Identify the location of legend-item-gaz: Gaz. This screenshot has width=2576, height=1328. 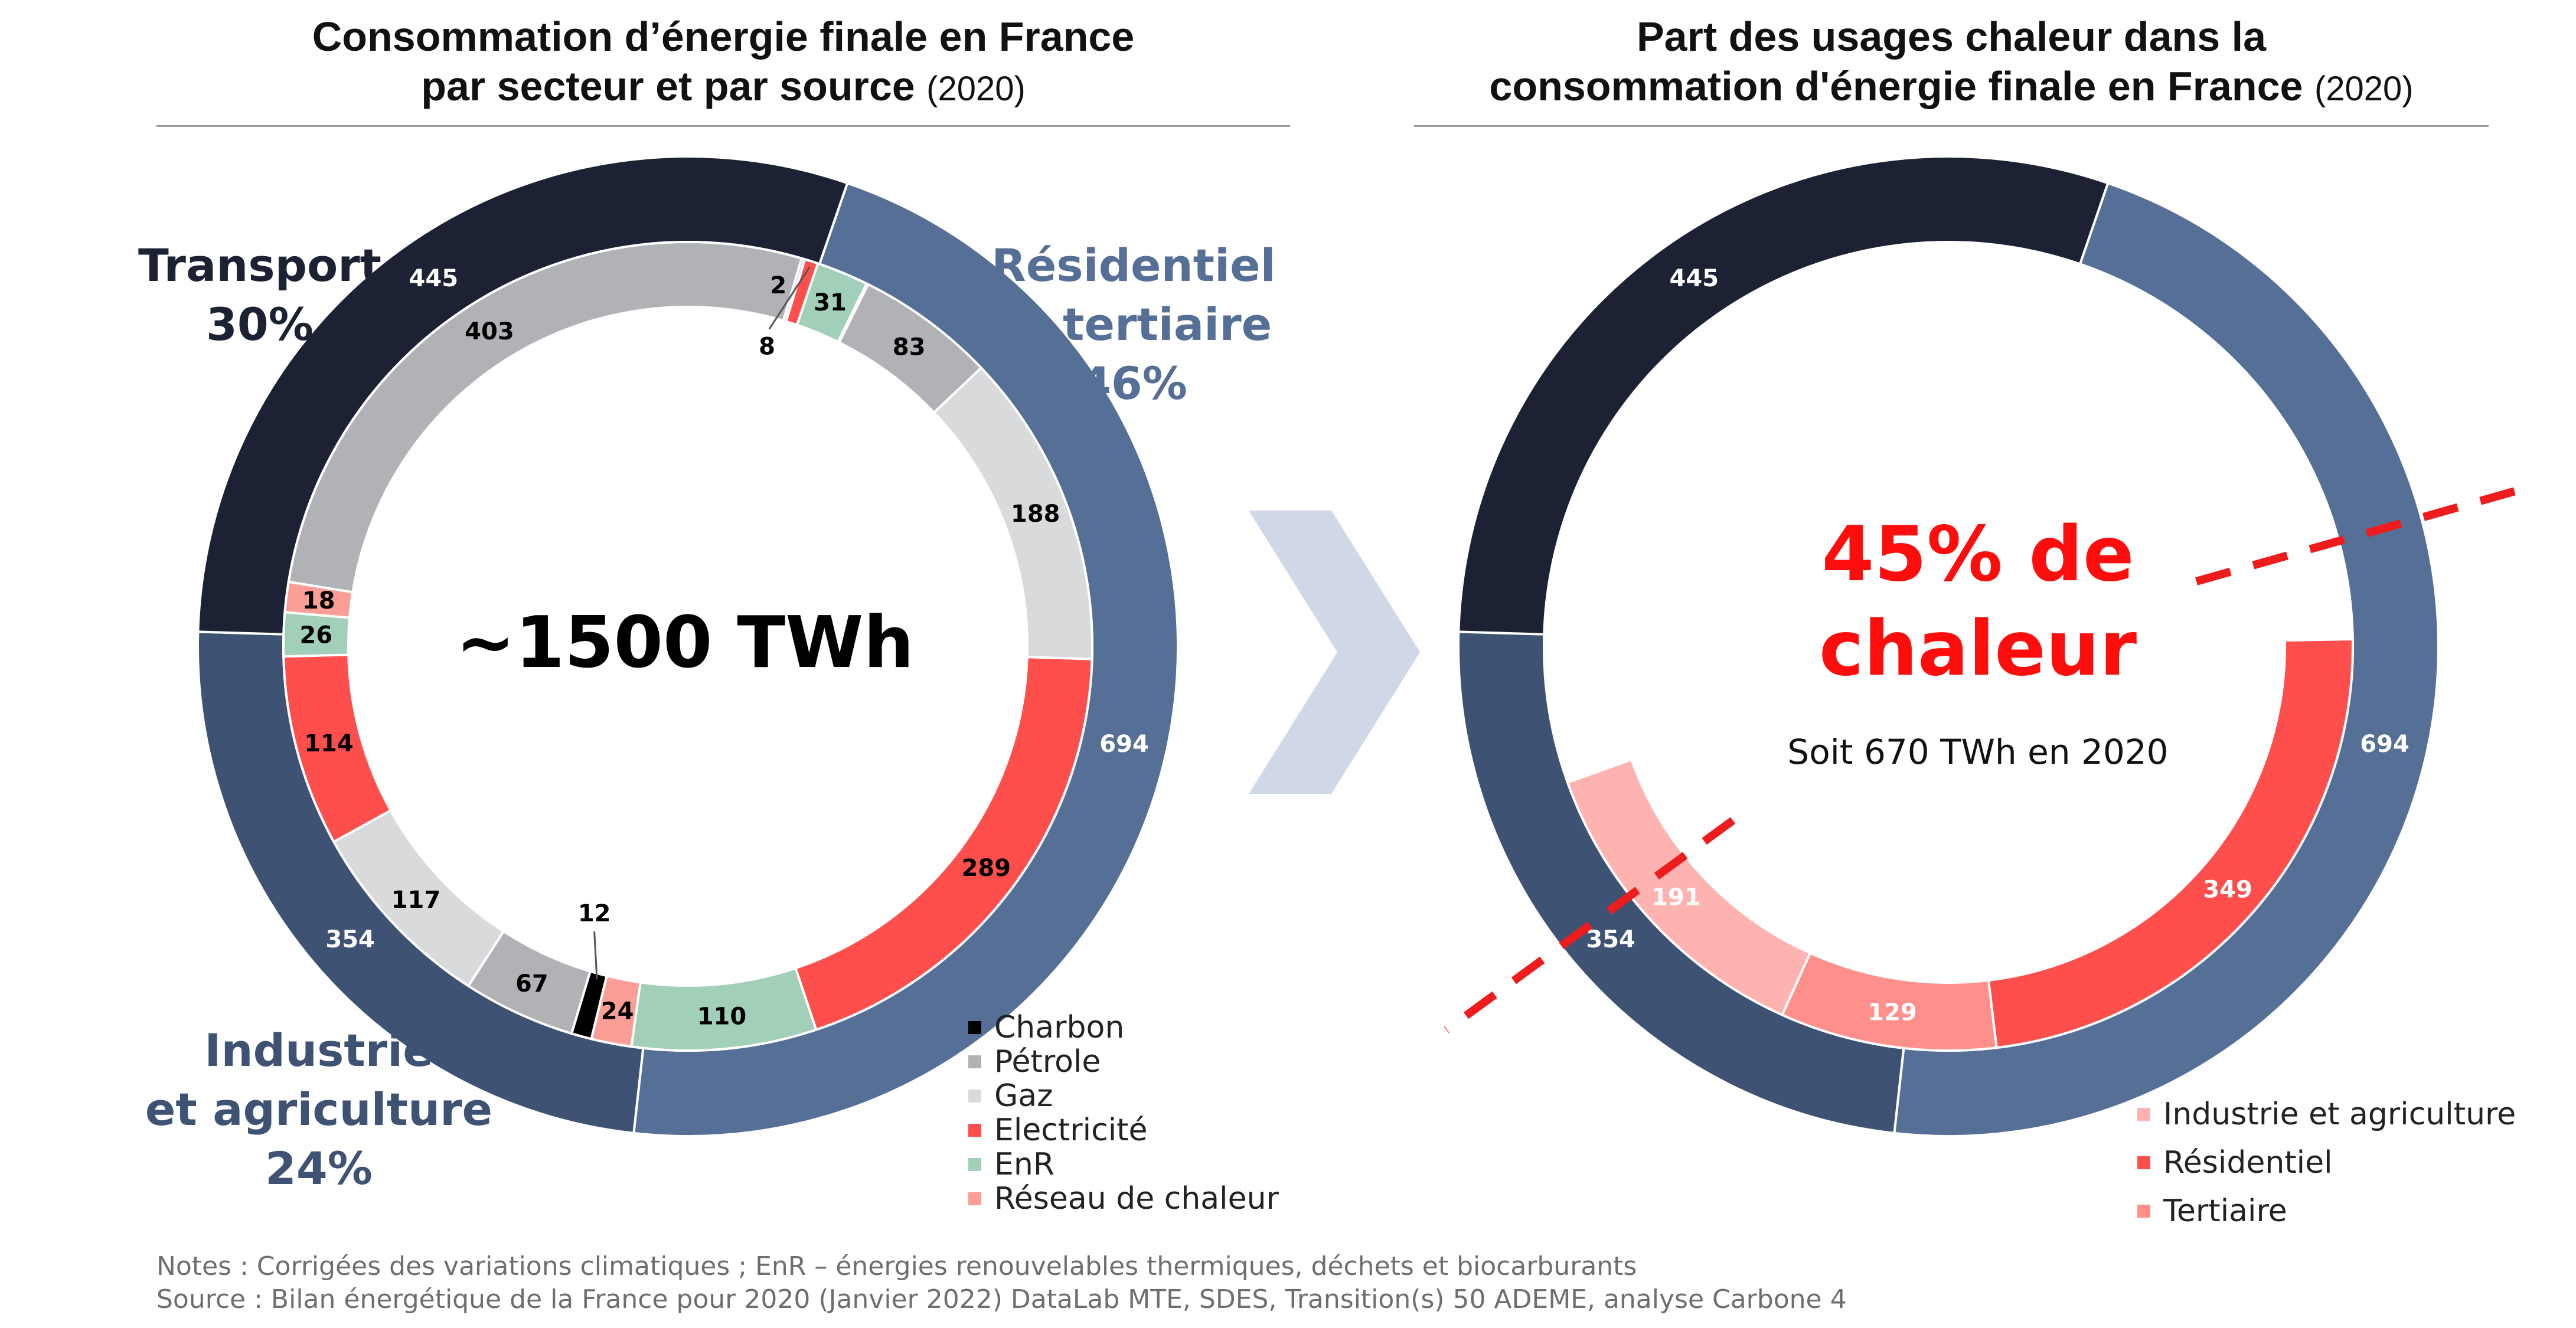
(1123, 1096).